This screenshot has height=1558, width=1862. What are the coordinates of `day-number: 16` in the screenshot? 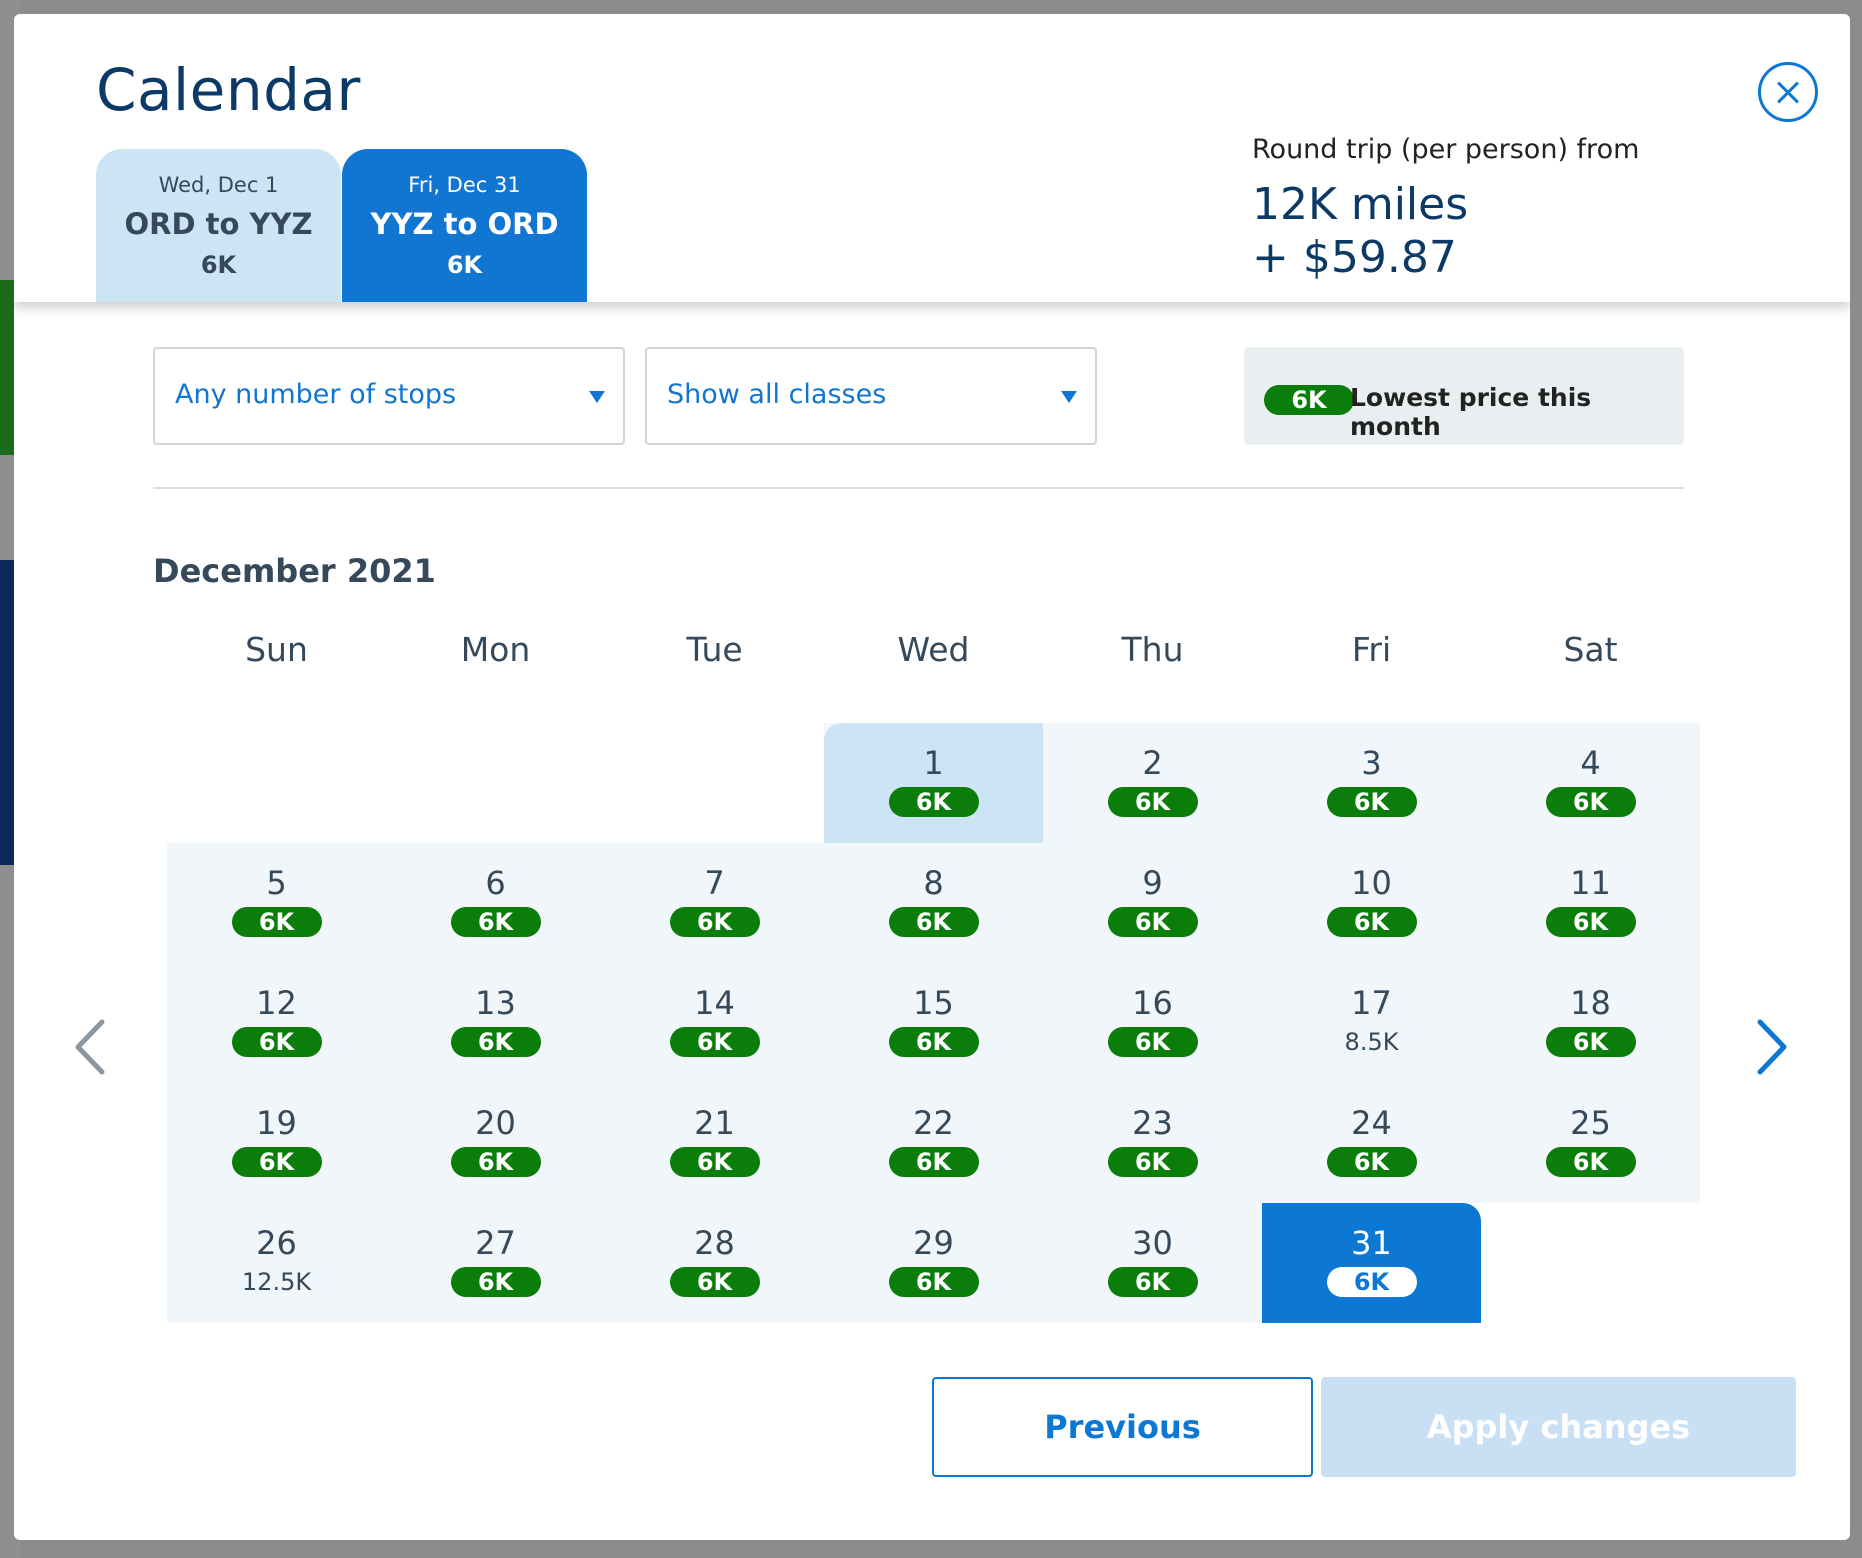 It's located at (1152, 1003).